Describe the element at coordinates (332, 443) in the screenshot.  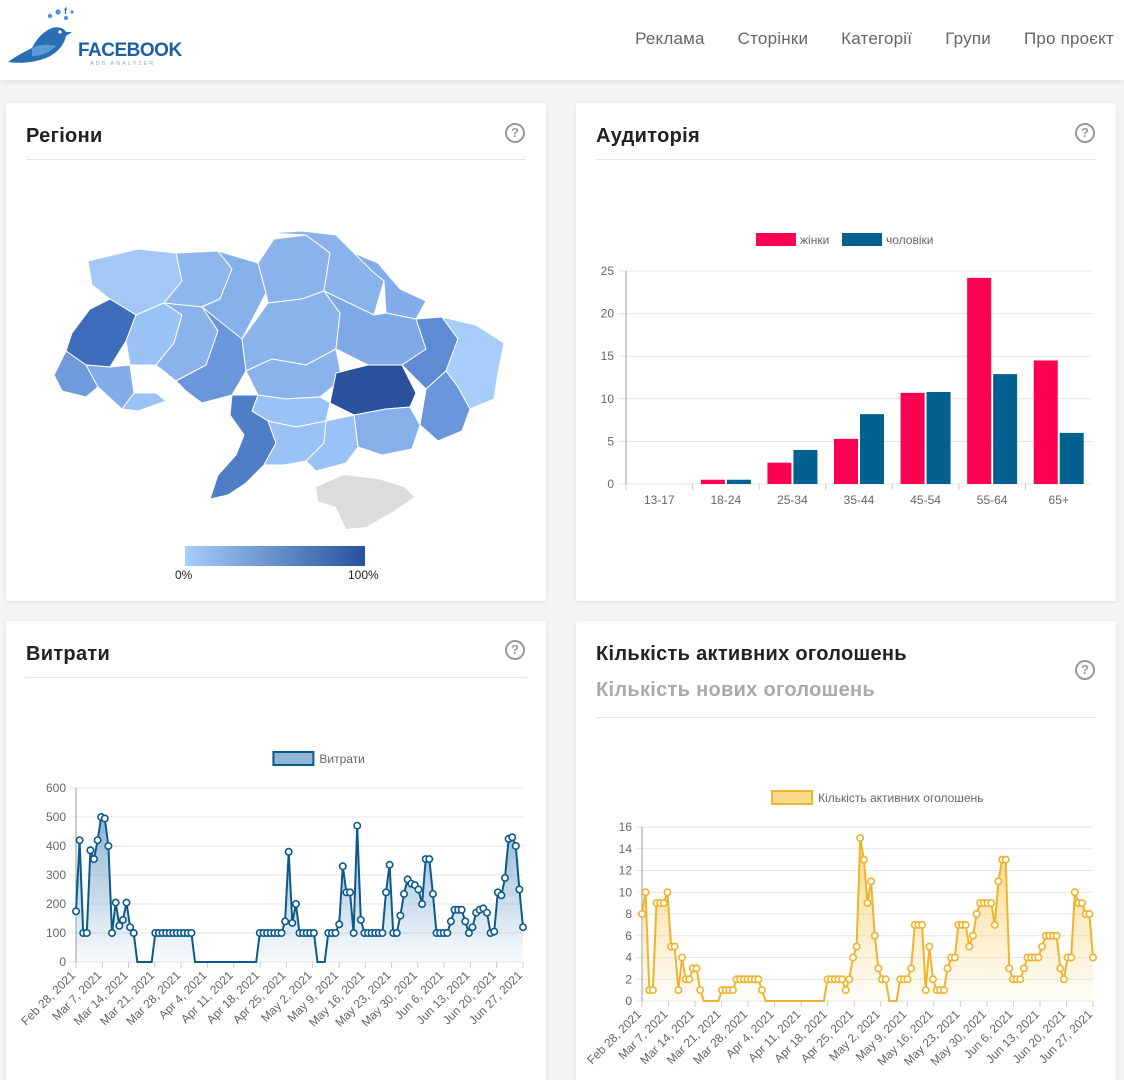
I see `region-kherson` at that location.